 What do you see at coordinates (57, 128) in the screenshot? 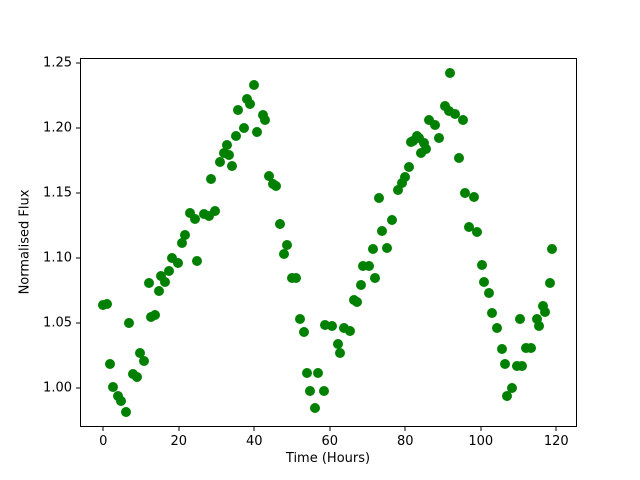
I see `y-tick-label: 1.20` at bounding box center [57, 128].